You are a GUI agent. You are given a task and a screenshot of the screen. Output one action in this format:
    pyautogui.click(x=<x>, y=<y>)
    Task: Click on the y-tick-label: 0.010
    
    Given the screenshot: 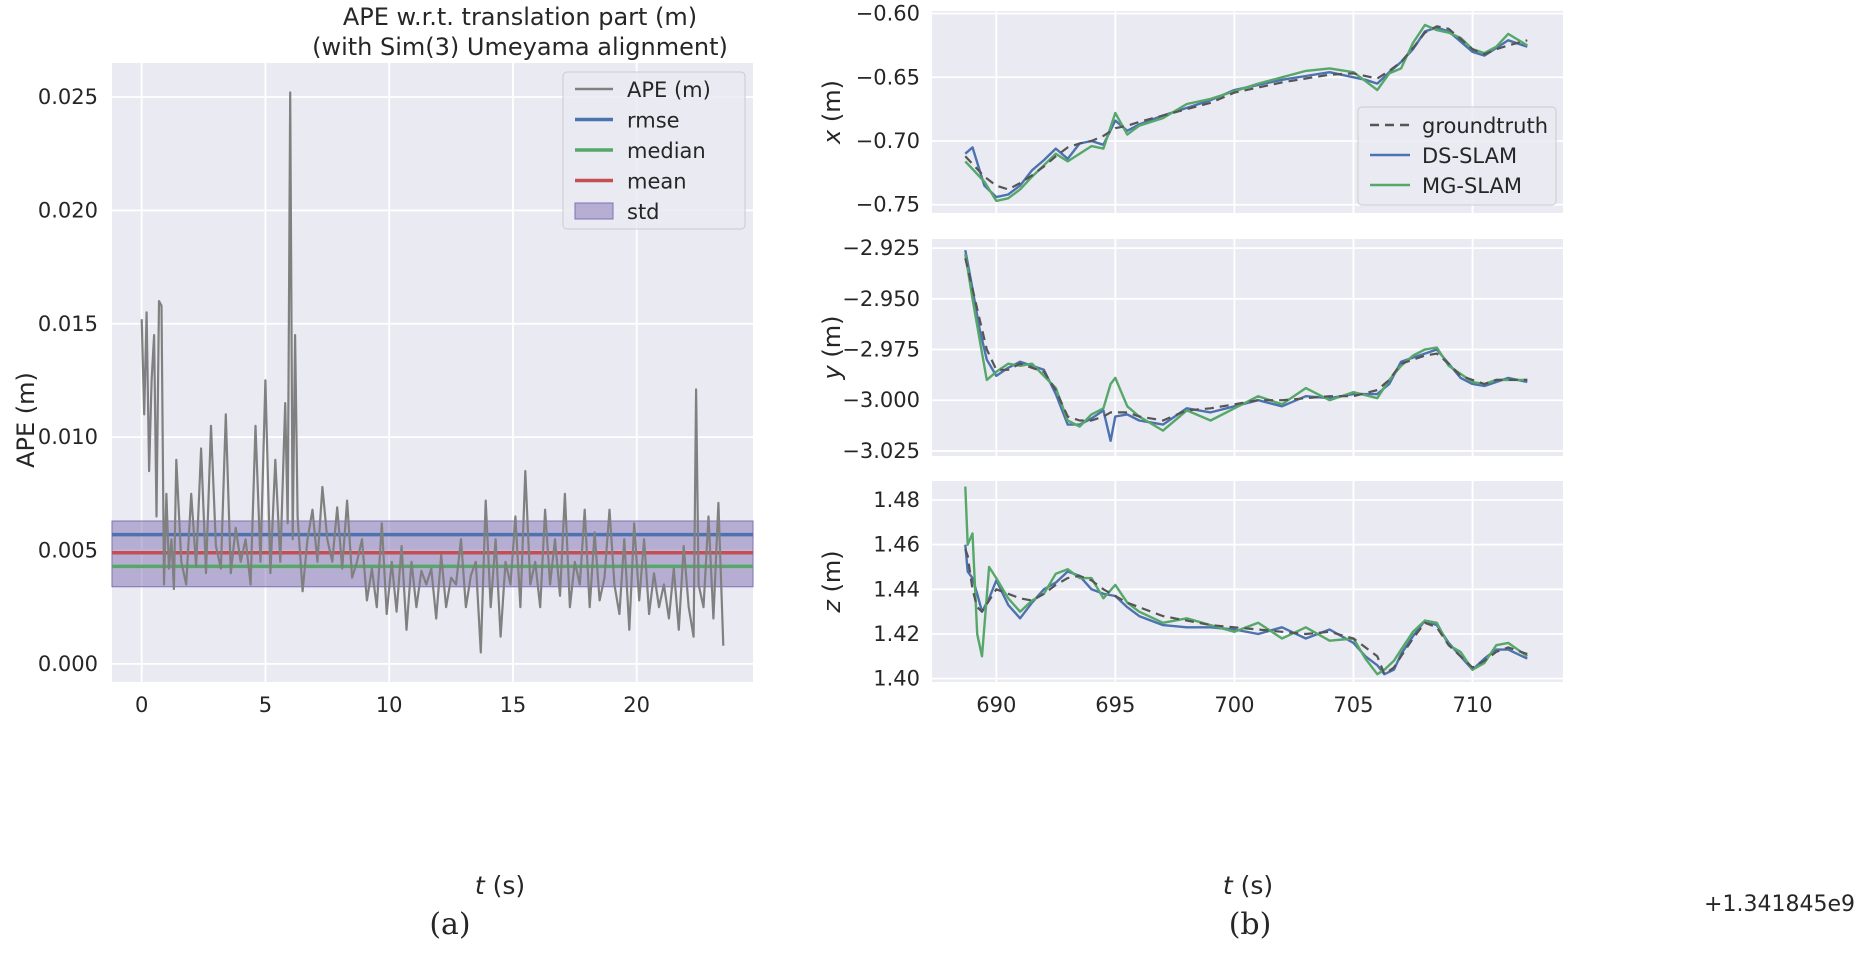 What is the action you would take?
    pyautogui.click(x=68, y=437)
    